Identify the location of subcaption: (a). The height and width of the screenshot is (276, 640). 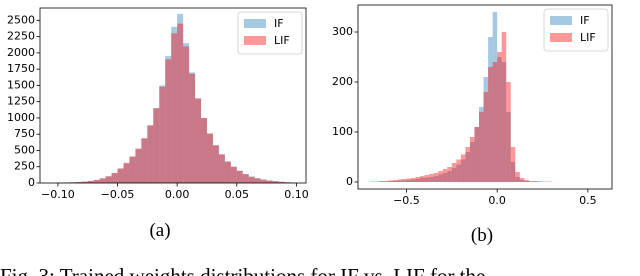
(159, 230).